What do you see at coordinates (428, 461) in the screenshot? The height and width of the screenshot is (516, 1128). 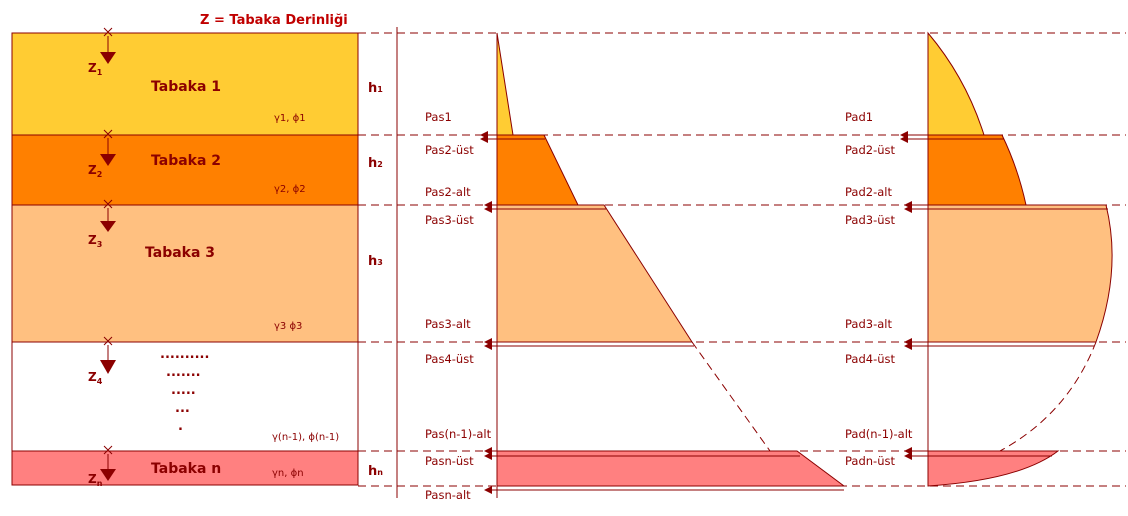 I see `pas-8-main: P` at bounding box center [428, 461].